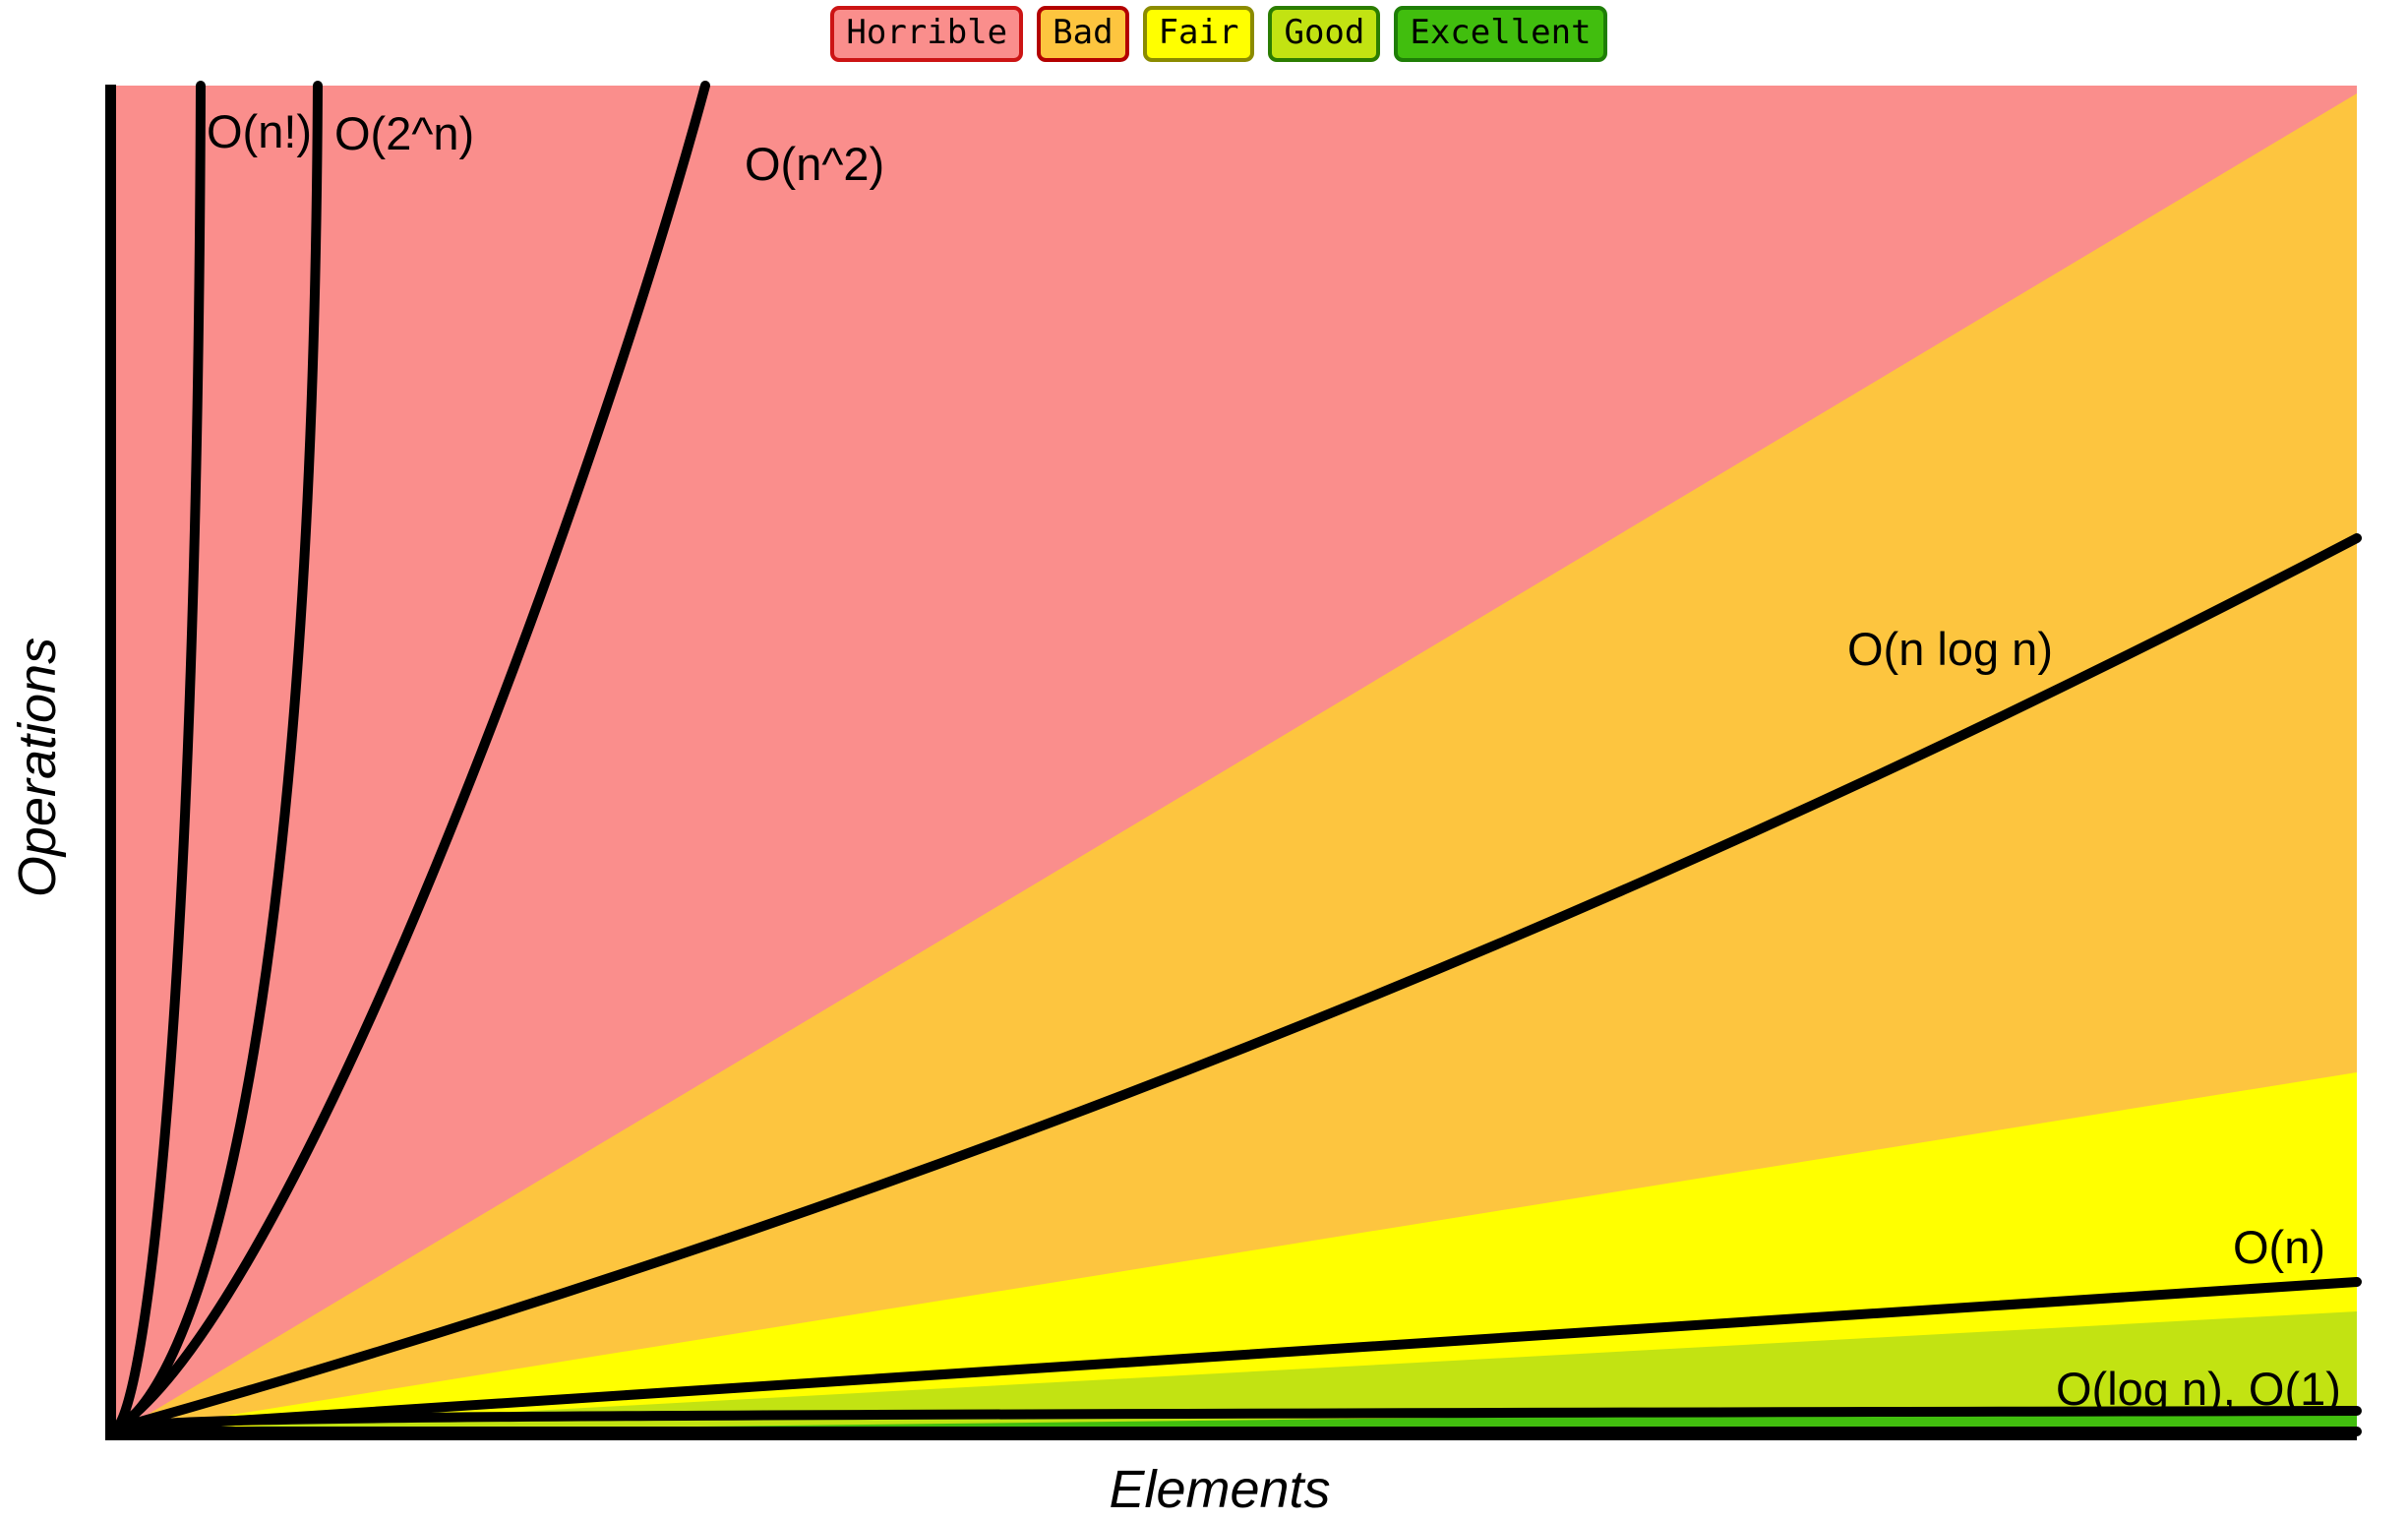 This screenshot has height=1521, width=2408. What do you see at coordinates (110, 763) in the screenshot?
I see `y-axis-line` at bounding box center [110, 763].